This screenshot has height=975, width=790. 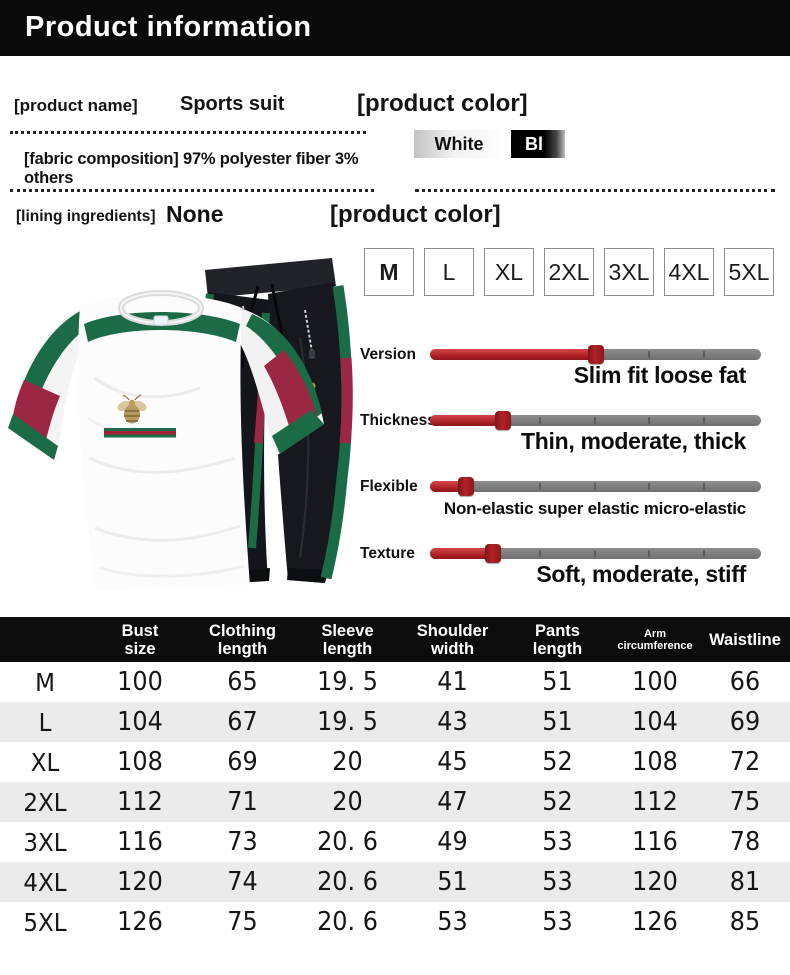 I want to click on web-stripe-bar, so click(x=140, y=433).